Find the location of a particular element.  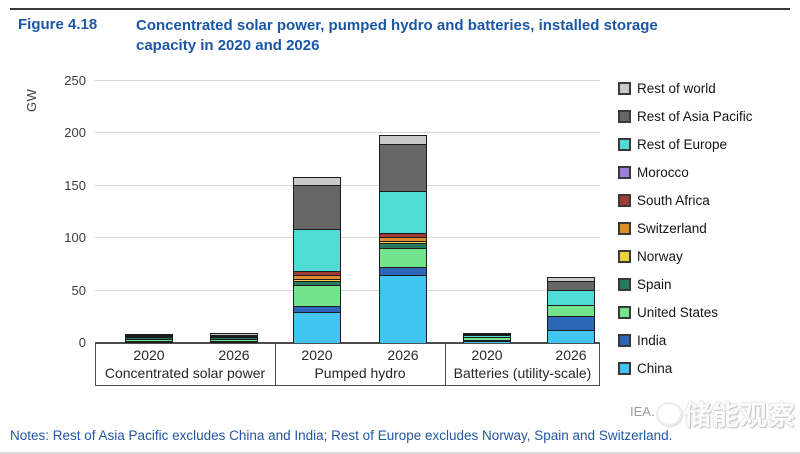

y-tick-label: 250 is located at coordinates (75, 80).